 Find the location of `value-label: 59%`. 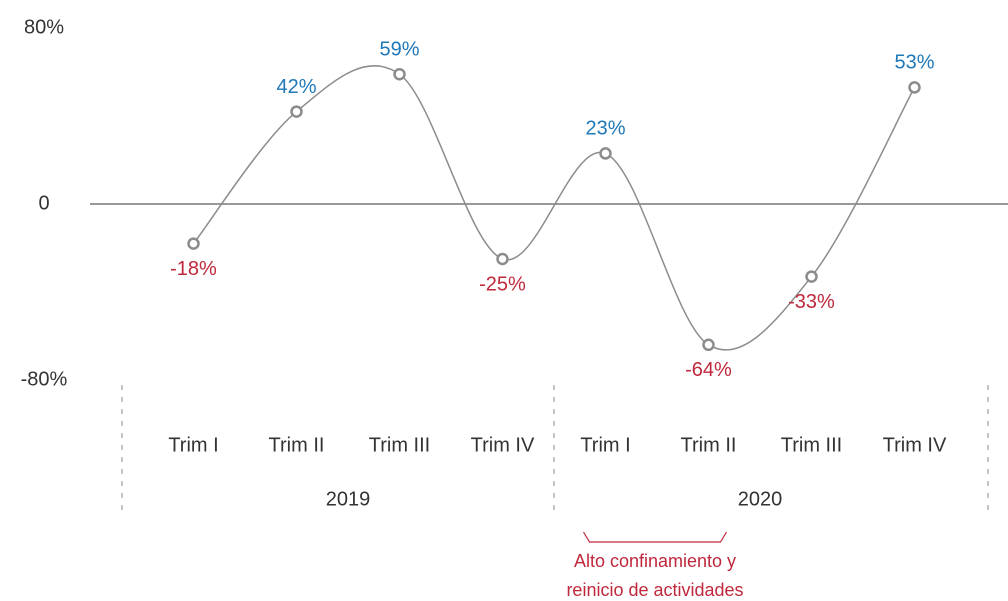

value-label: 59% is located at coordinates (399, 49).